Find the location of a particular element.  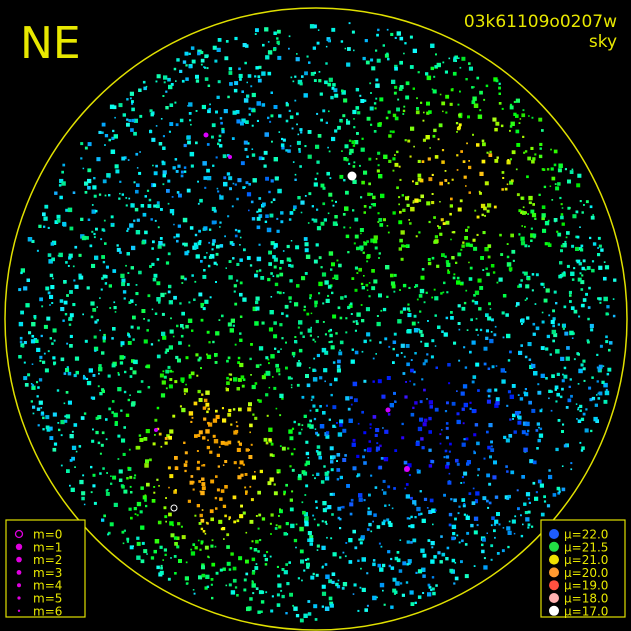

brightness-label: μ=21.5 is located at coordinates (586, 547).